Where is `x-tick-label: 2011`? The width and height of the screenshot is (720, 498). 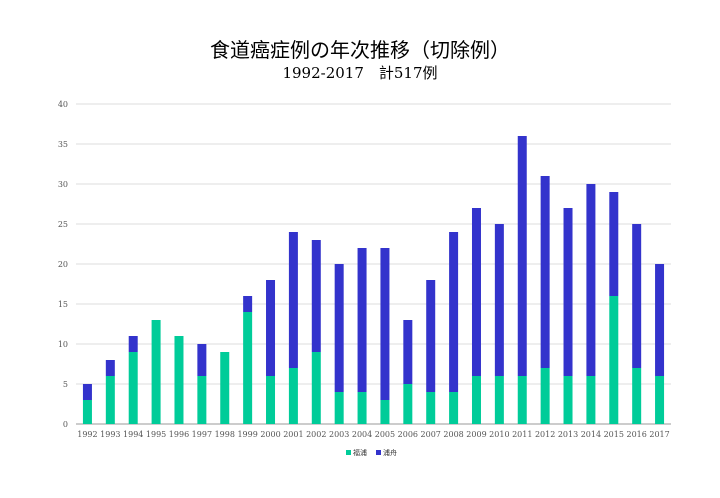 x-tick-label: 2011 is located at coordinates (522, 434).